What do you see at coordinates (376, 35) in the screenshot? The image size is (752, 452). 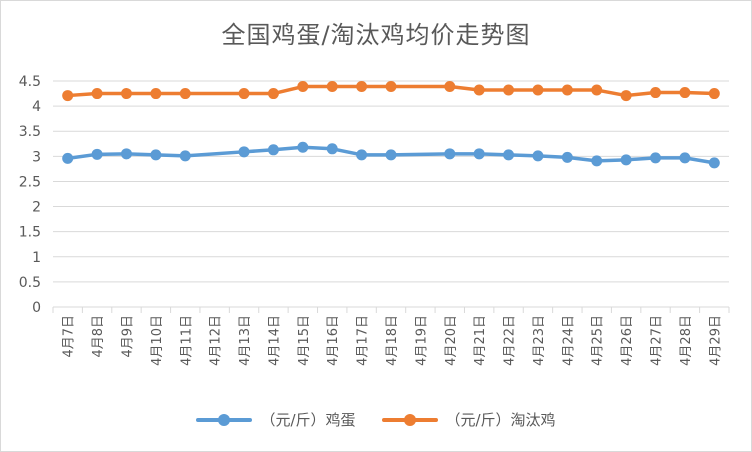 I see `chart-title: 全国鸡蛋/淘汰鸡均价走势图` at bounding box center [376, 35].